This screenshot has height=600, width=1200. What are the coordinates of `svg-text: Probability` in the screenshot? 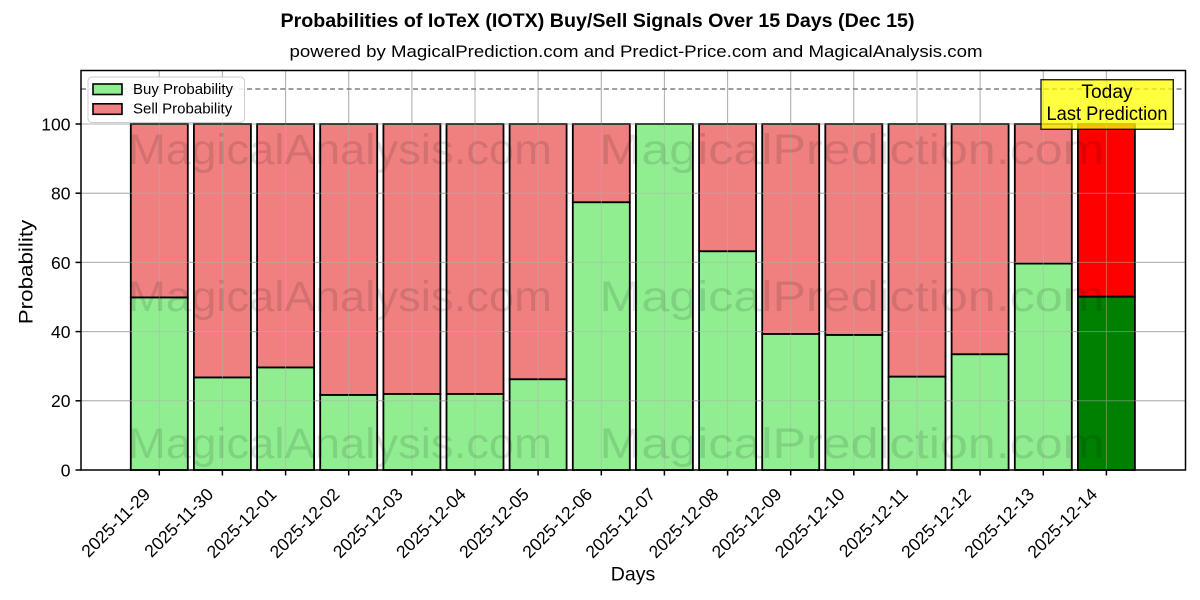 It's located at (27, 271).